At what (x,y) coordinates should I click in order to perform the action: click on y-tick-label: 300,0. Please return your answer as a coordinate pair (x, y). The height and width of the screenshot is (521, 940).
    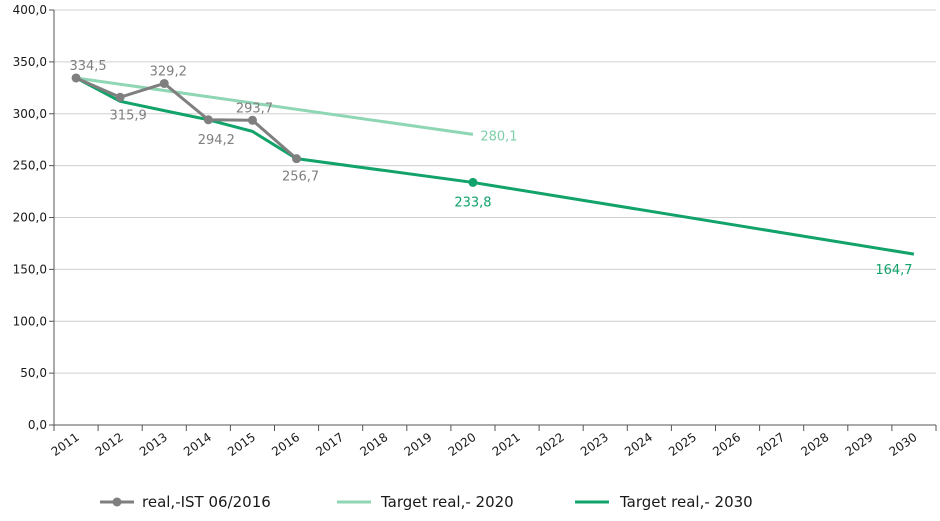
    Looking at the image, I should click on (30, 114).